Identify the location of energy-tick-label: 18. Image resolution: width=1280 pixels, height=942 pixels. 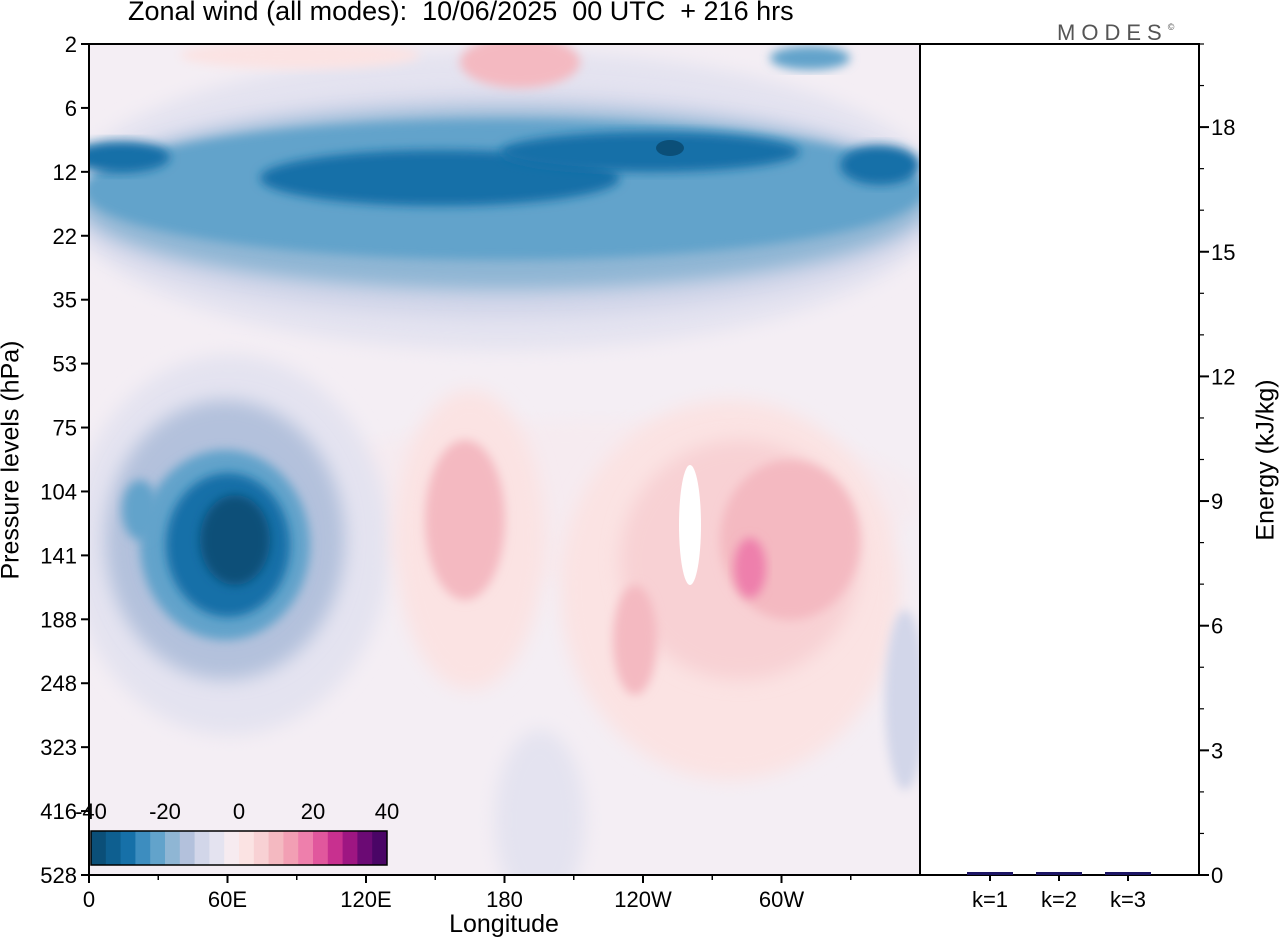
(1223, 127).